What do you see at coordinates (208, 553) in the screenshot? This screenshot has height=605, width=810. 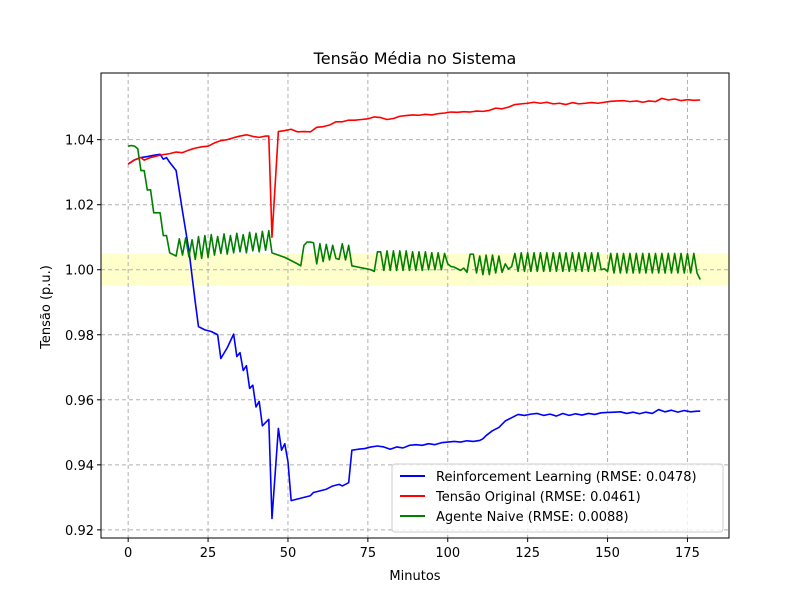 I see `x-tick-label: 25` at bounding box center [208, 553].